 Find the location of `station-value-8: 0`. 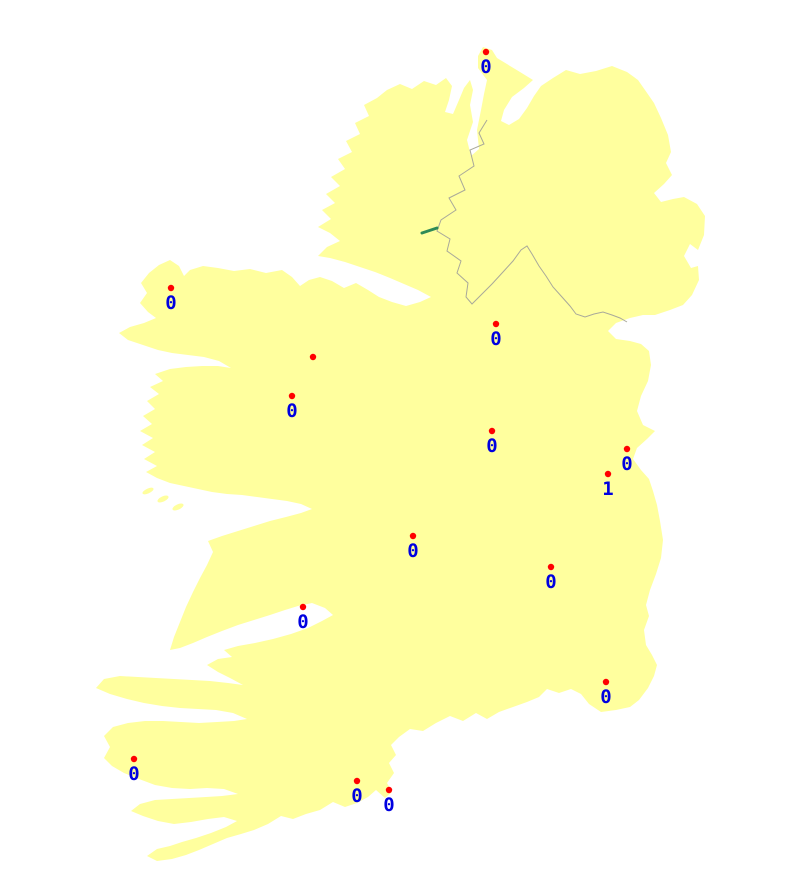

station-value-8: 0 is located at coordinates (412, 551).